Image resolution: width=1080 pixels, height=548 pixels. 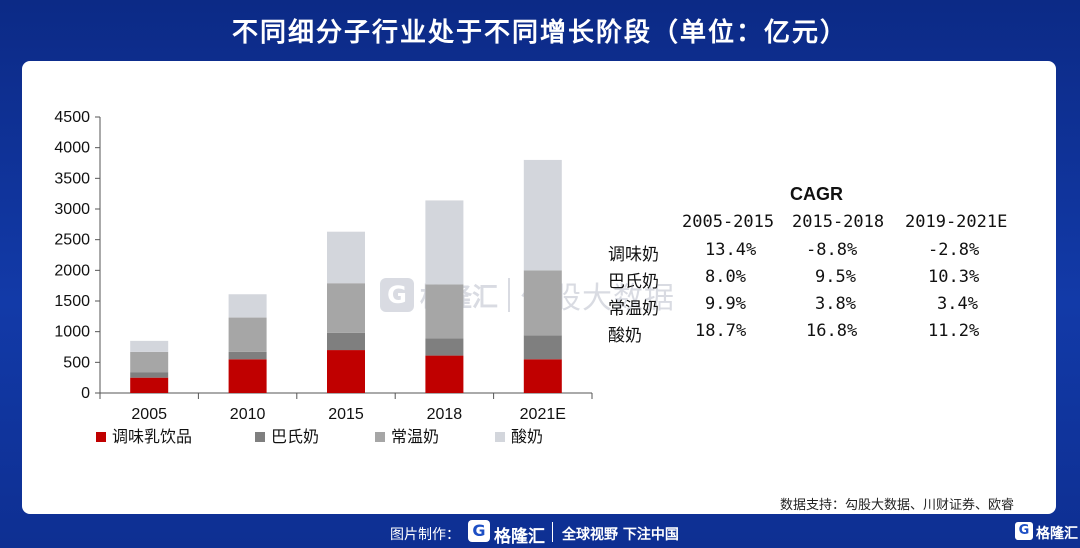 What do you see at coordinates (620, 535) in the screenshot?
I see `footer-slogan: 全球视野 下注中国` at bounding box center [620, 535].